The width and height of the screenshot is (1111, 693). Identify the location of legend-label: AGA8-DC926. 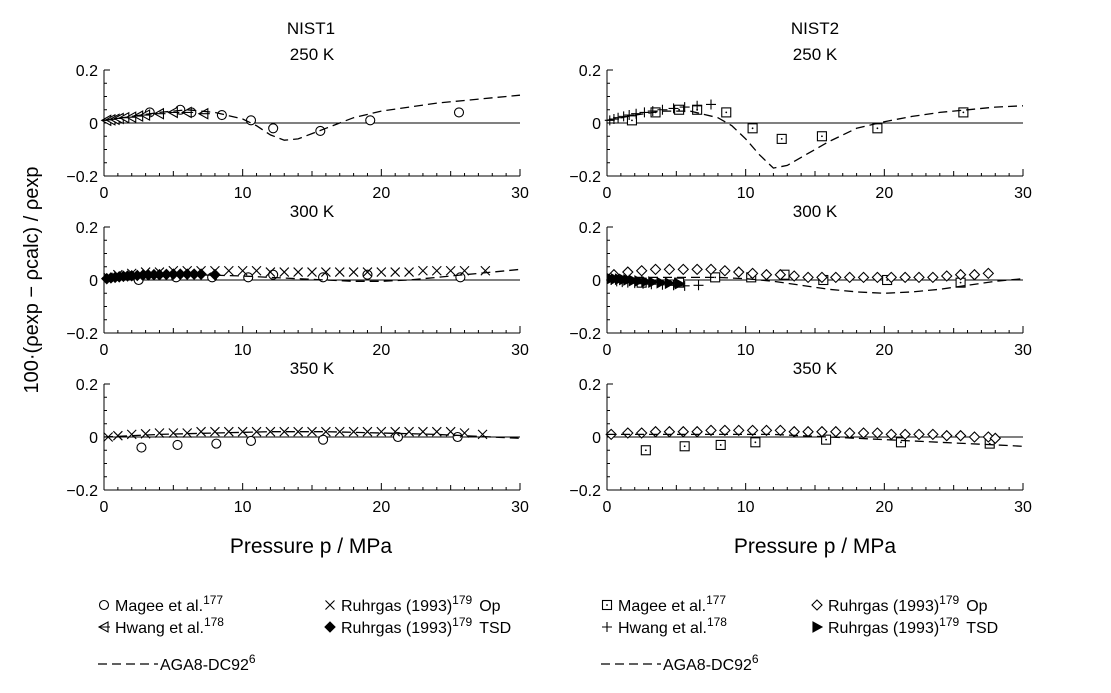
(208, 663).